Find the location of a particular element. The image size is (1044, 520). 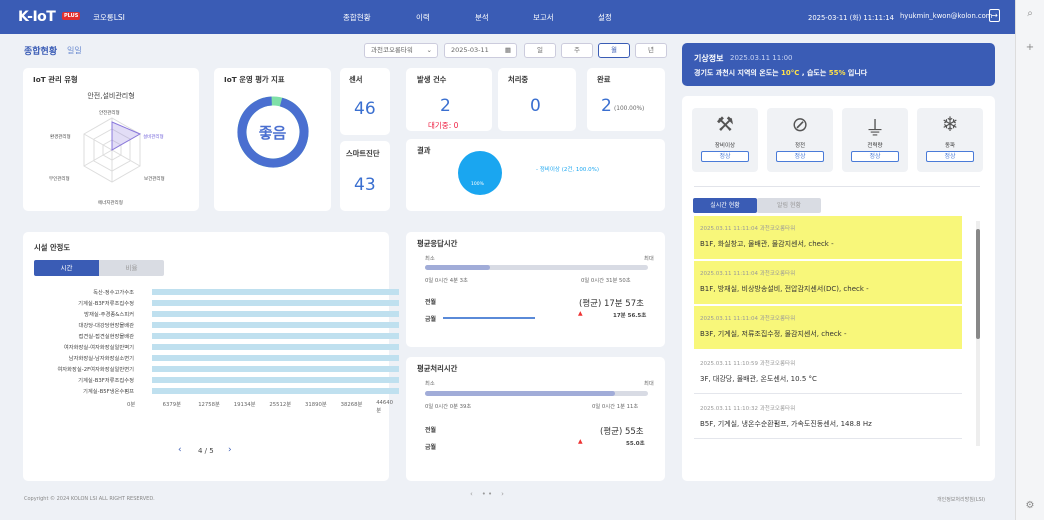

plus-icon: + is located at coordinates (1030, 47).